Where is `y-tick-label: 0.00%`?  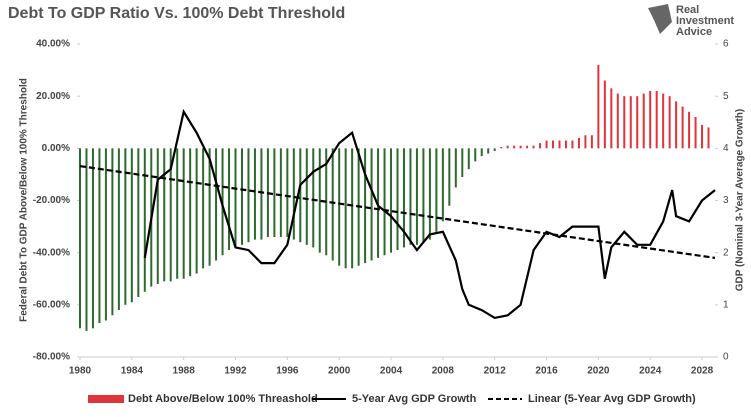
y-tick-label: 0.00% is located at coordinates (56, 148).